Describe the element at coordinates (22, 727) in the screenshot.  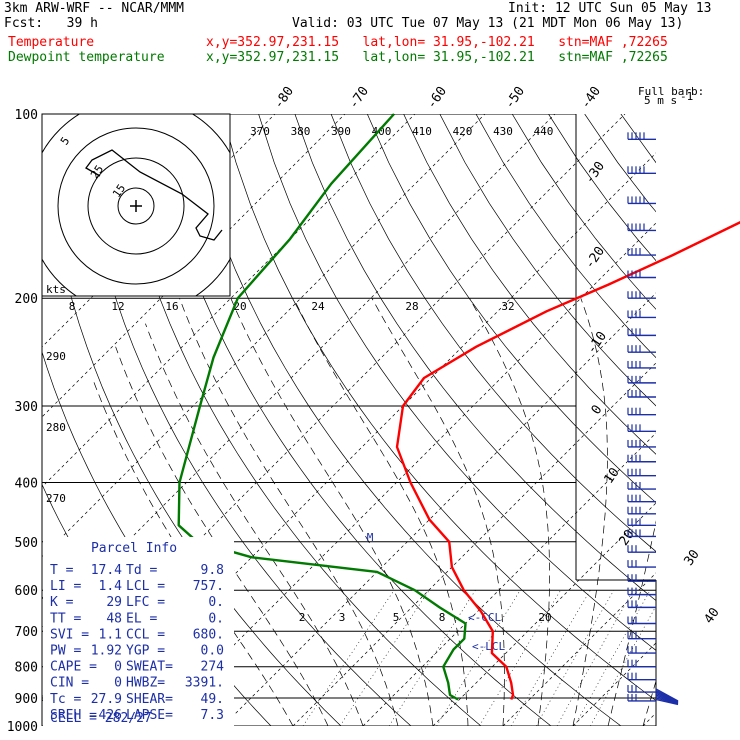
I see `pressure-label: 1000` at that location.